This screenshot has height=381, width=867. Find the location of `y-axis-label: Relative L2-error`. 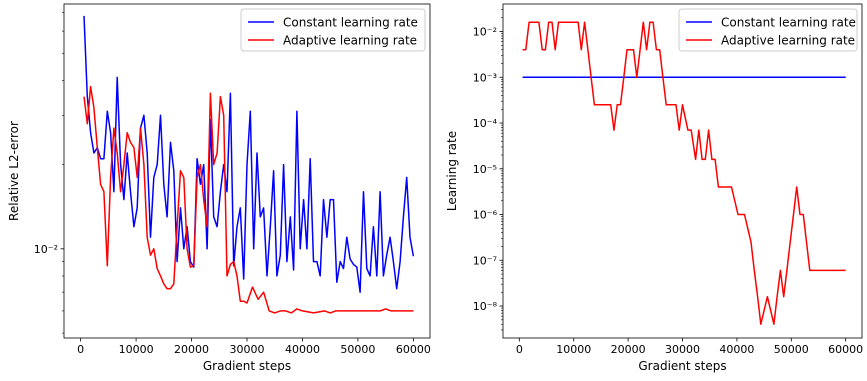

y-axis-label: Relative L2-error is located at coordinates (14, 171).